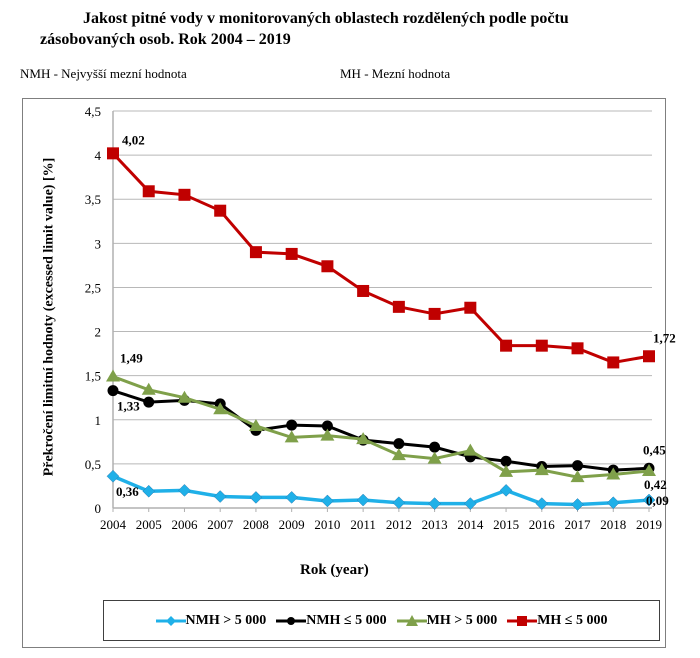  Describe the element at coordinates (292, 524) in the screenshot. I see `x-tick-label: 2009` at that location.